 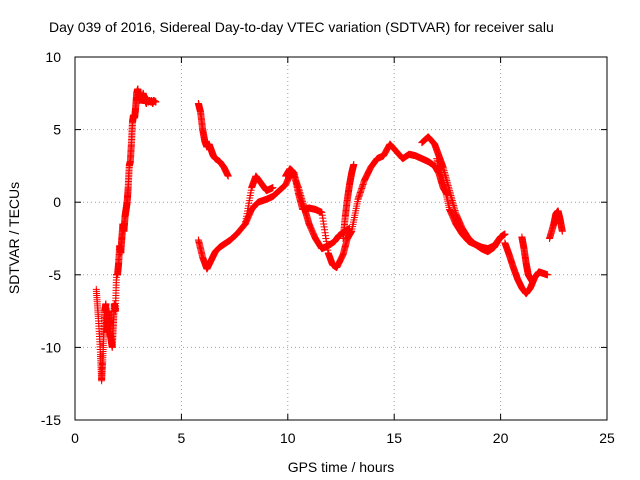 What do you see at coordinates (394, 438) in the screenshot?
I see `x-tick-label: 15` at bounding box center [394, 438].